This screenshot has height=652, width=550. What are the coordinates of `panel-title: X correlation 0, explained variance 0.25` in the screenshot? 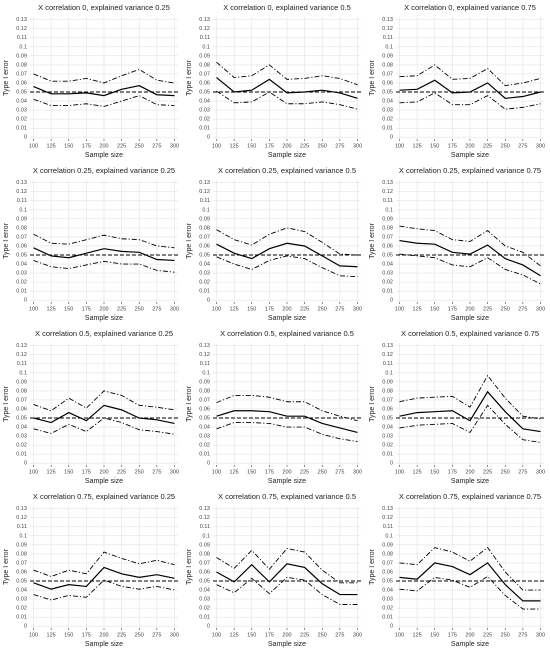 It's located at (104, 7).